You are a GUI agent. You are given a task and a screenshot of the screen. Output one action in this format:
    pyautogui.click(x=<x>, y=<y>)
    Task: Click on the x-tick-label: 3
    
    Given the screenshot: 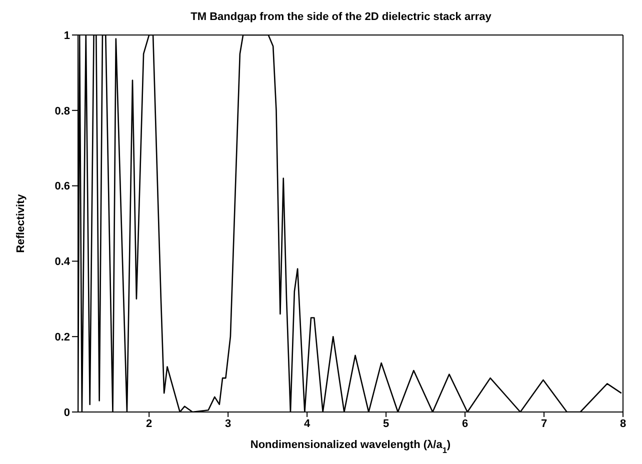 What is the action you would take?
    pyautogui.click(x=228, y=424)
    